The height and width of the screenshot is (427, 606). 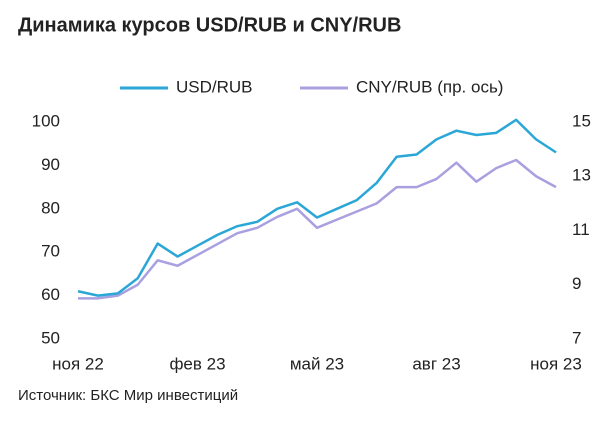 I want to click on y-tick-label: 50, so click(x=50, y=337).